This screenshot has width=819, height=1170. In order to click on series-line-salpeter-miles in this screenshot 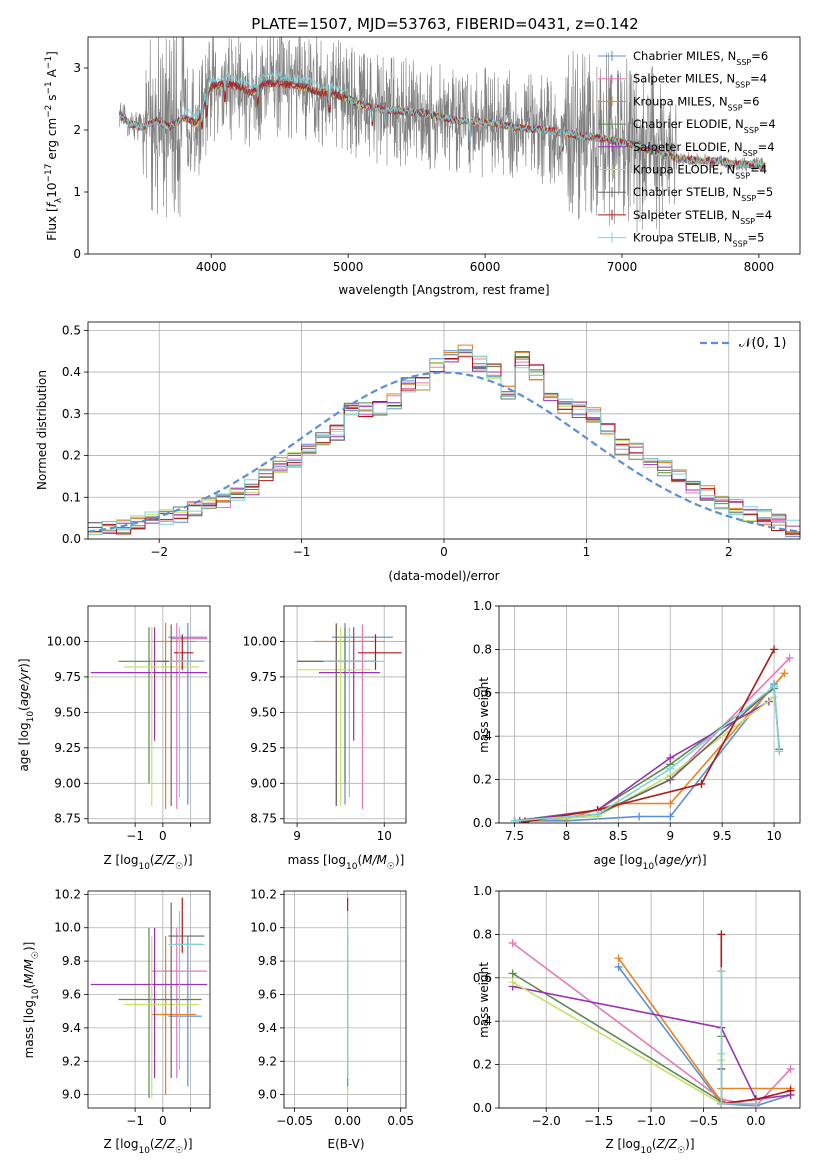, I will do `click(657, 739)`.